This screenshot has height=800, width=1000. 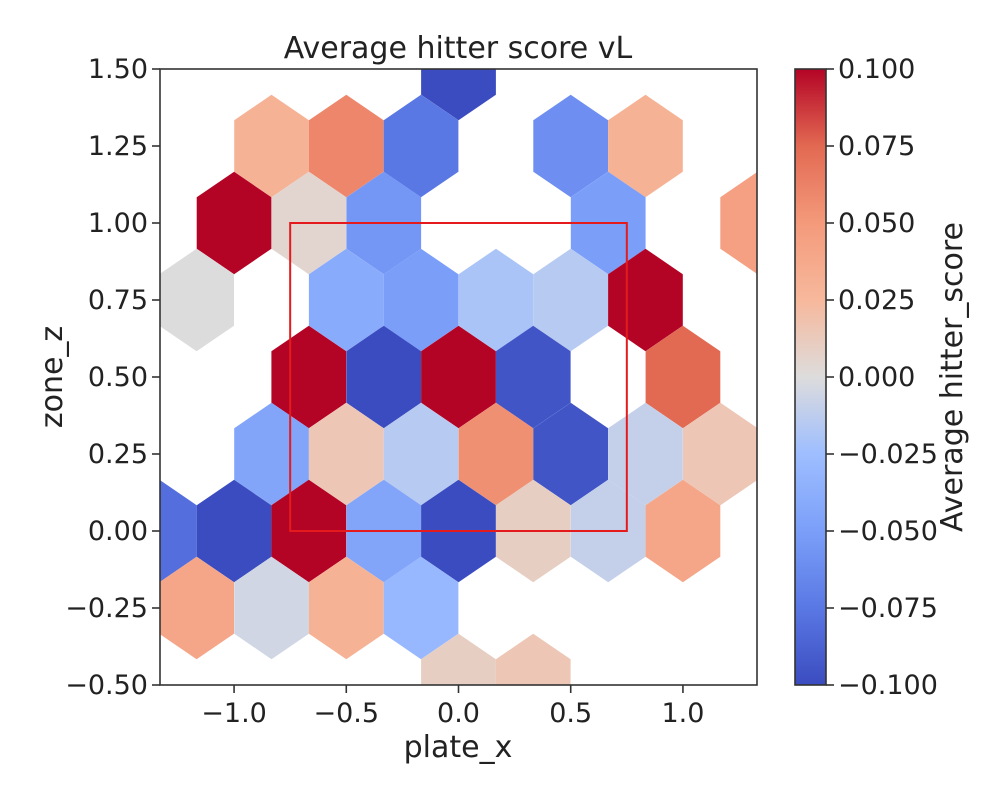 What do you see at coordinates (106, 685) in the screenshot?
I see `y-tick-label: −0.50` at bounding box center [106, 685].